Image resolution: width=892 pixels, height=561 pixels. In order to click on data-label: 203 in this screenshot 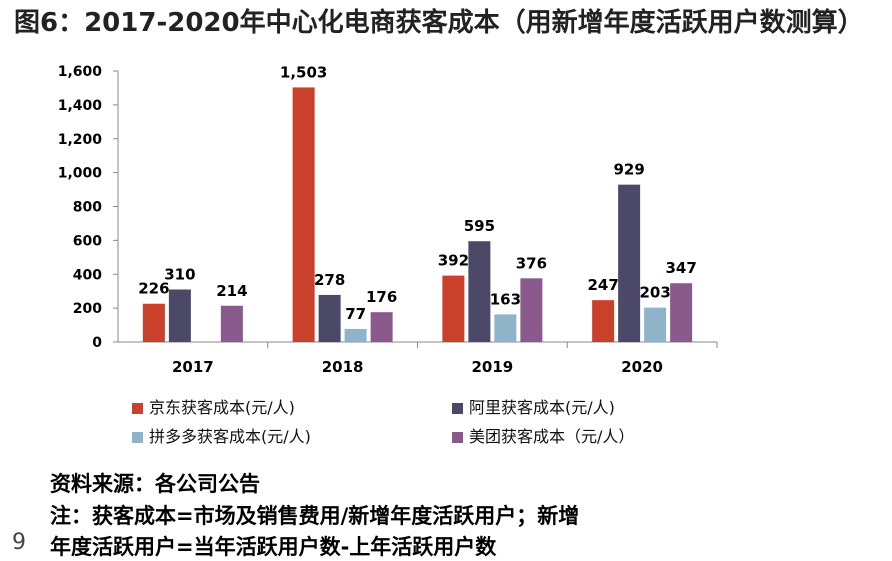, I will do `click(654, 293)`.